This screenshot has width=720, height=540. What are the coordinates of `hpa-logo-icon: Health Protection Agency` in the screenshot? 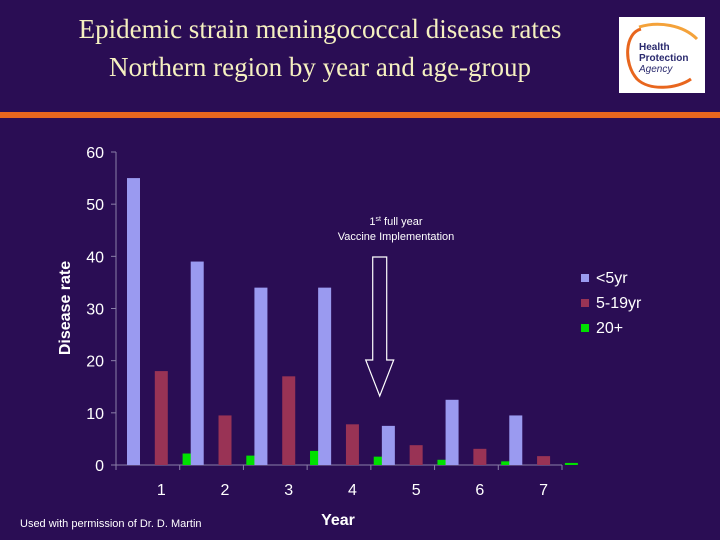 It's located at (662, 55).